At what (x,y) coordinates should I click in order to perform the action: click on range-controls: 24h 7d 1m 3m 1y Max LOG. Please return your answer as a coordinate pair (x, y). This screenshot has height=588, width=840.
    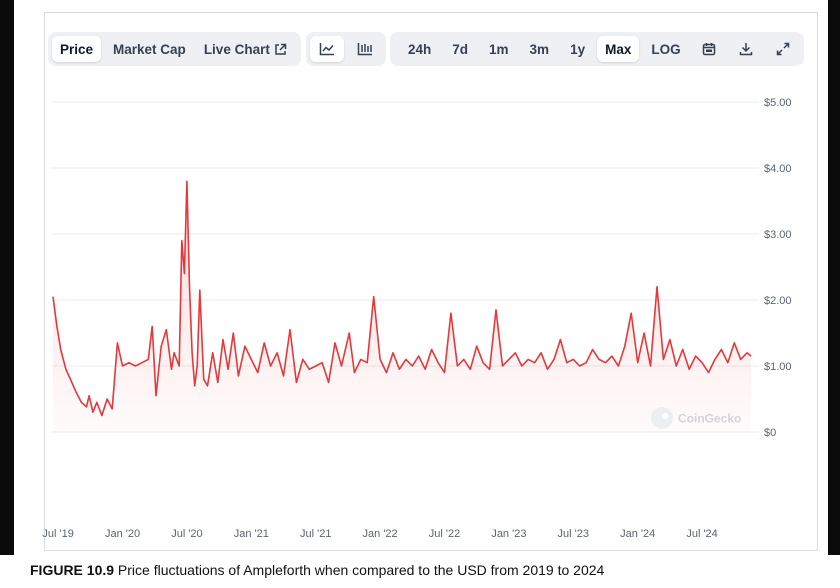
    Looking at the image, I should click on (597, 49).